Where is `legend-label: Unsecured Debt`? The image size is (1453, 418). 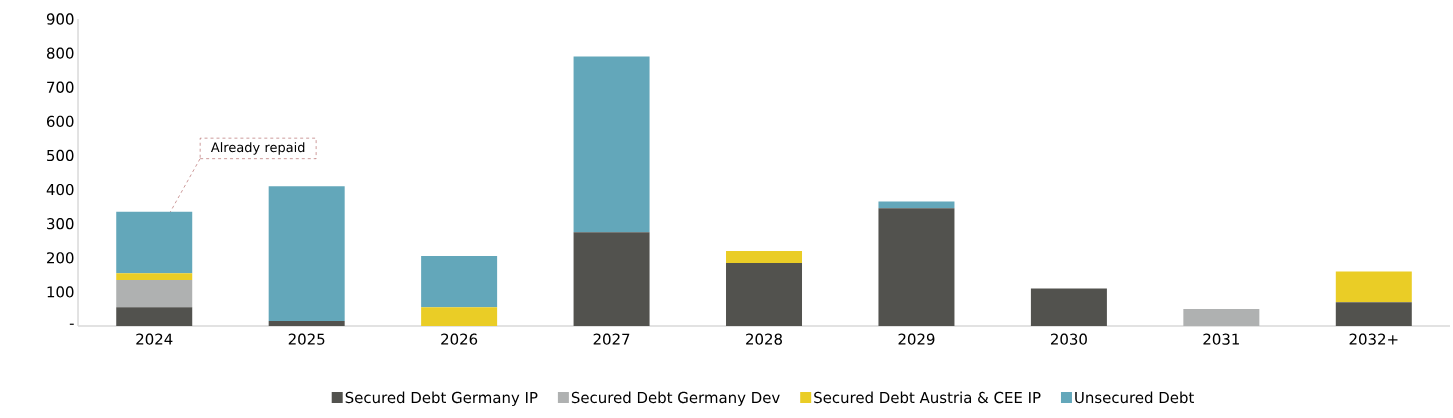 legend-label: Unsecured Debt is located at coordinates (1134, 397).